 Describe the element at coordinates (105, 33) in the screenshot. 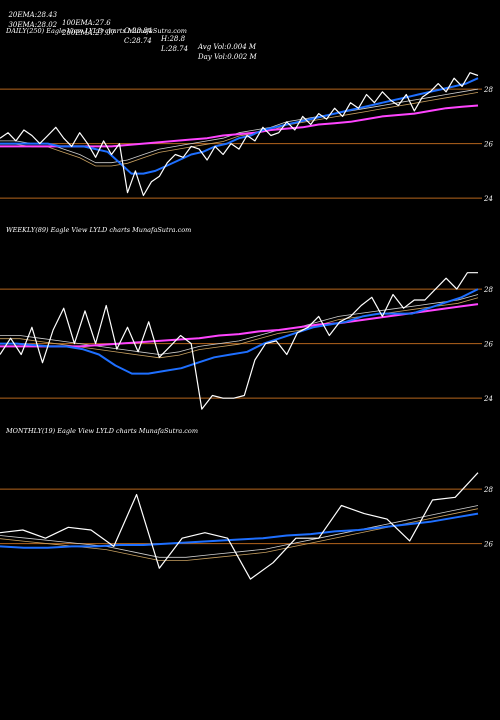

I see `ema200-value: 27.07` at that location.